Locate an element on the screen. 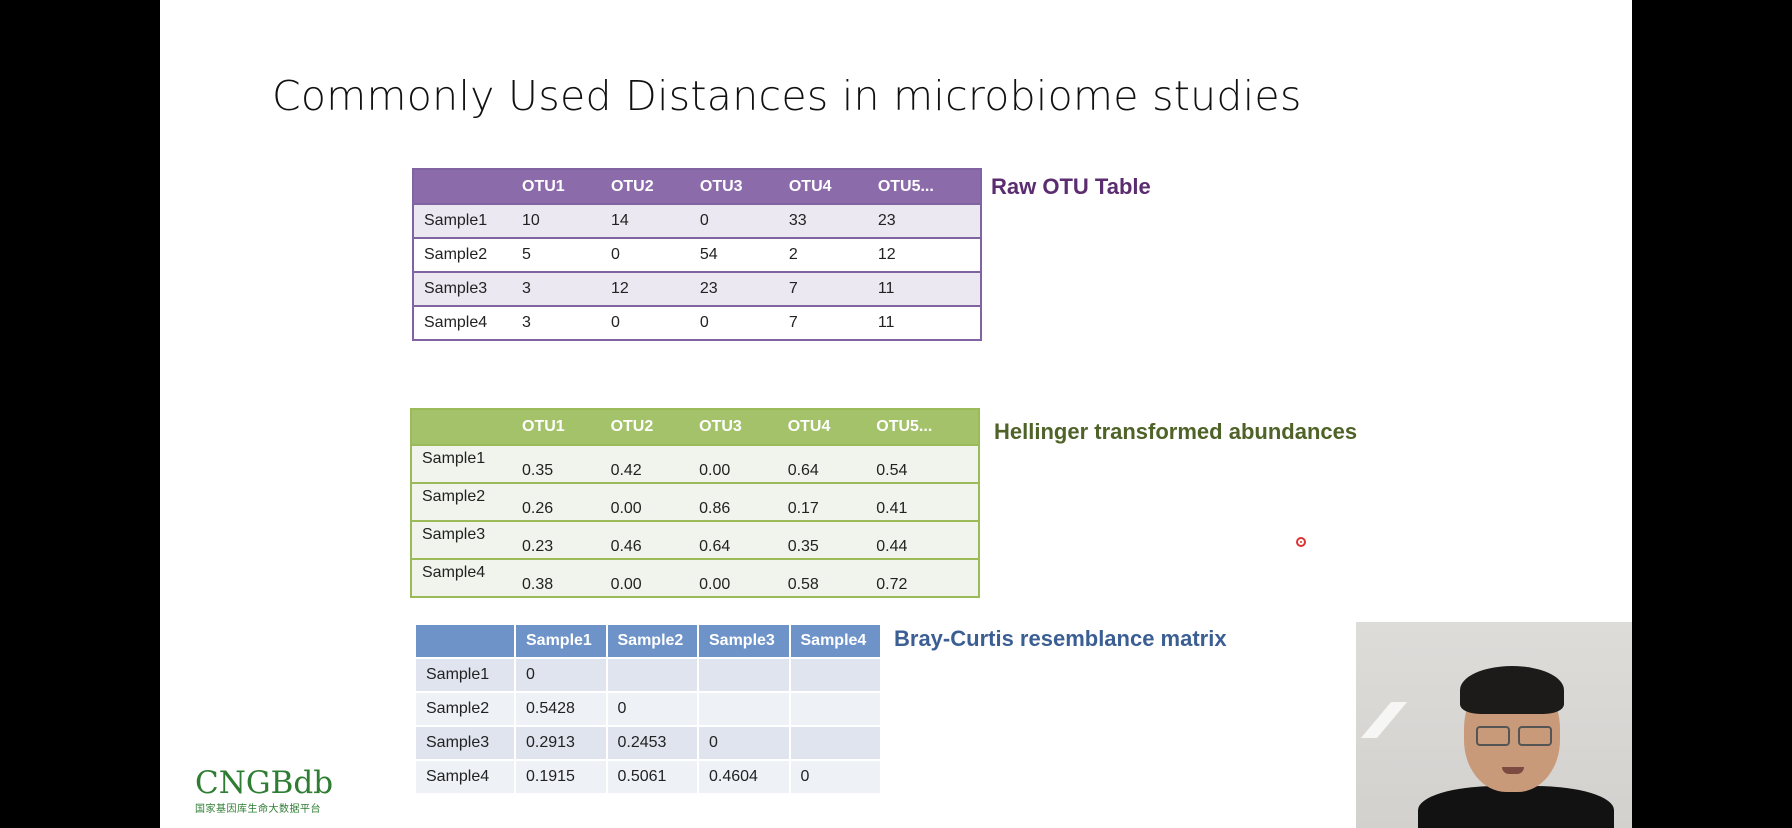 The width and height of the screenshot is (1792, 828). table-cell: 2 is located at coordinates (823, 254).